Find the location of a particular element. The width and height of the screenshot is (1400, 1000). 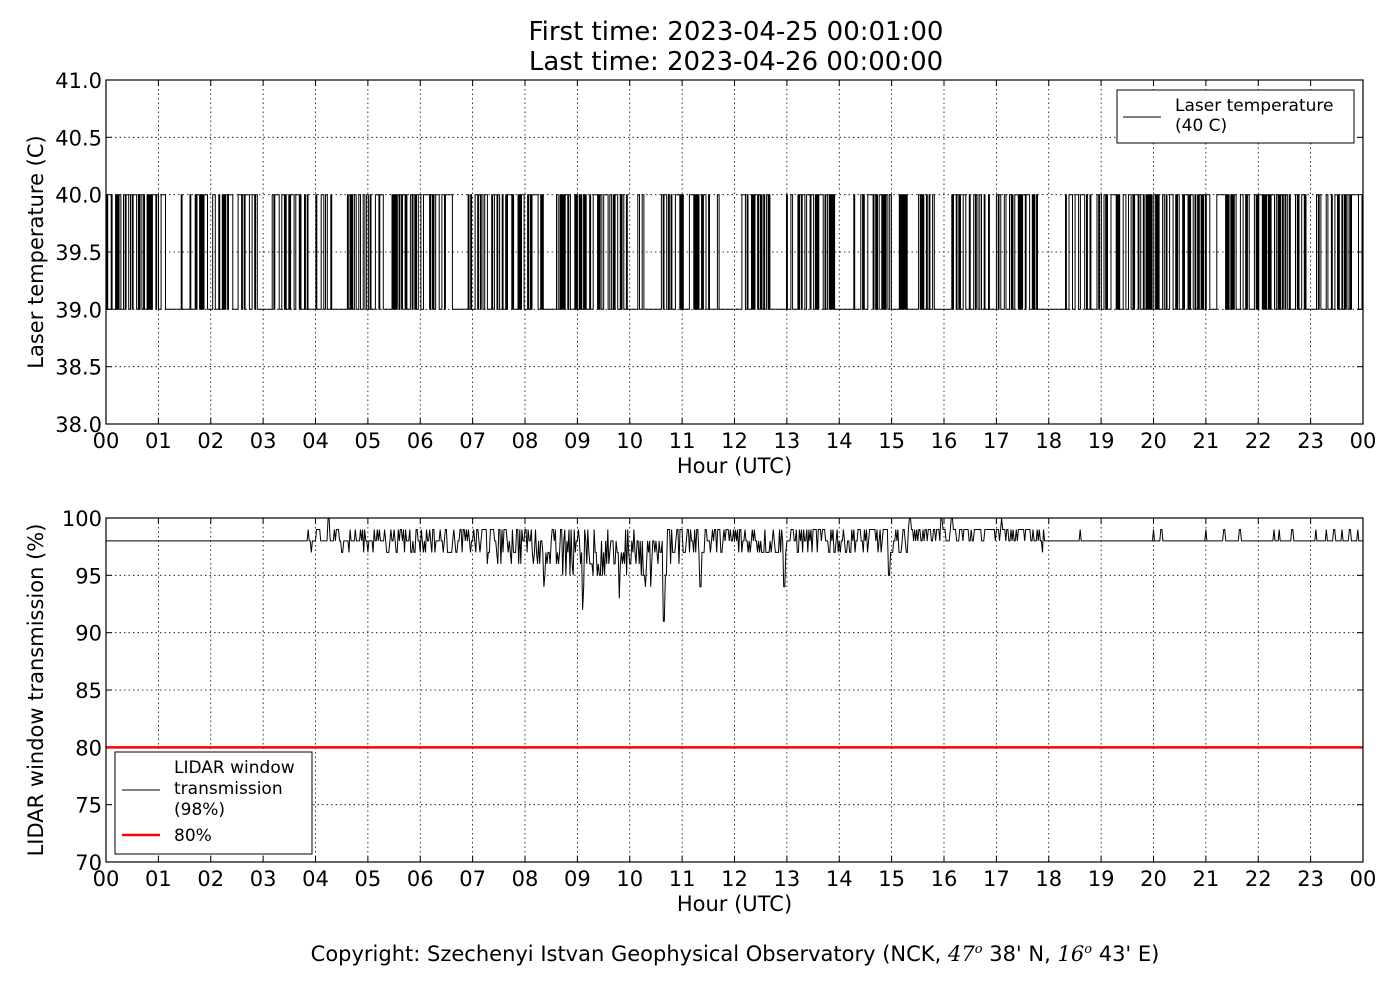

lidar-ytick-label: 90 is located at coordinates (88, 634).